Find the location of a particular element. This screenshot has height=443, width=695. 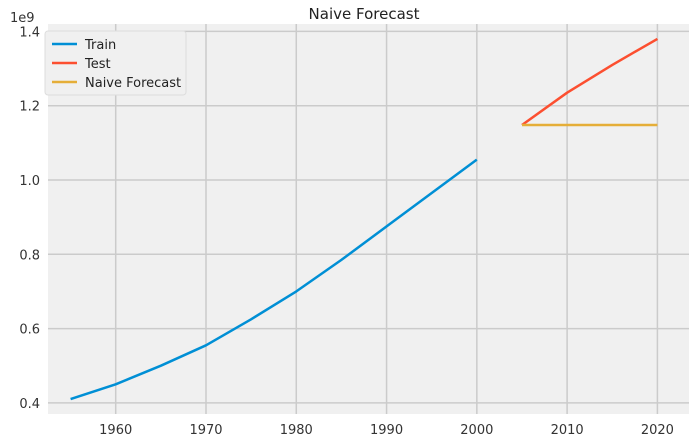

y-tick-label: 1.4 is located at coordinates (29, 32).